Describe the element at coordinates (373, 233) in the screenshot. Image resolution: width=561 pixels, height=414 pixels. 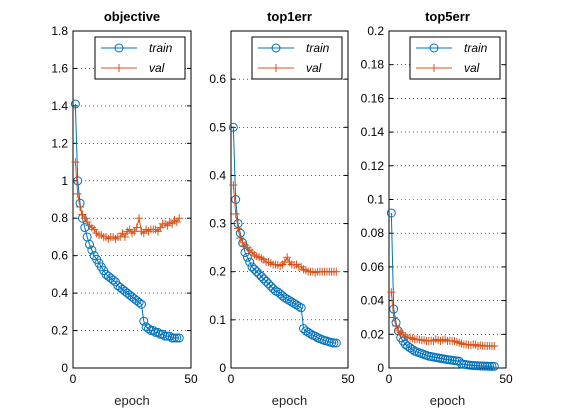
I see `y-tick-label: 0.08` at that location.